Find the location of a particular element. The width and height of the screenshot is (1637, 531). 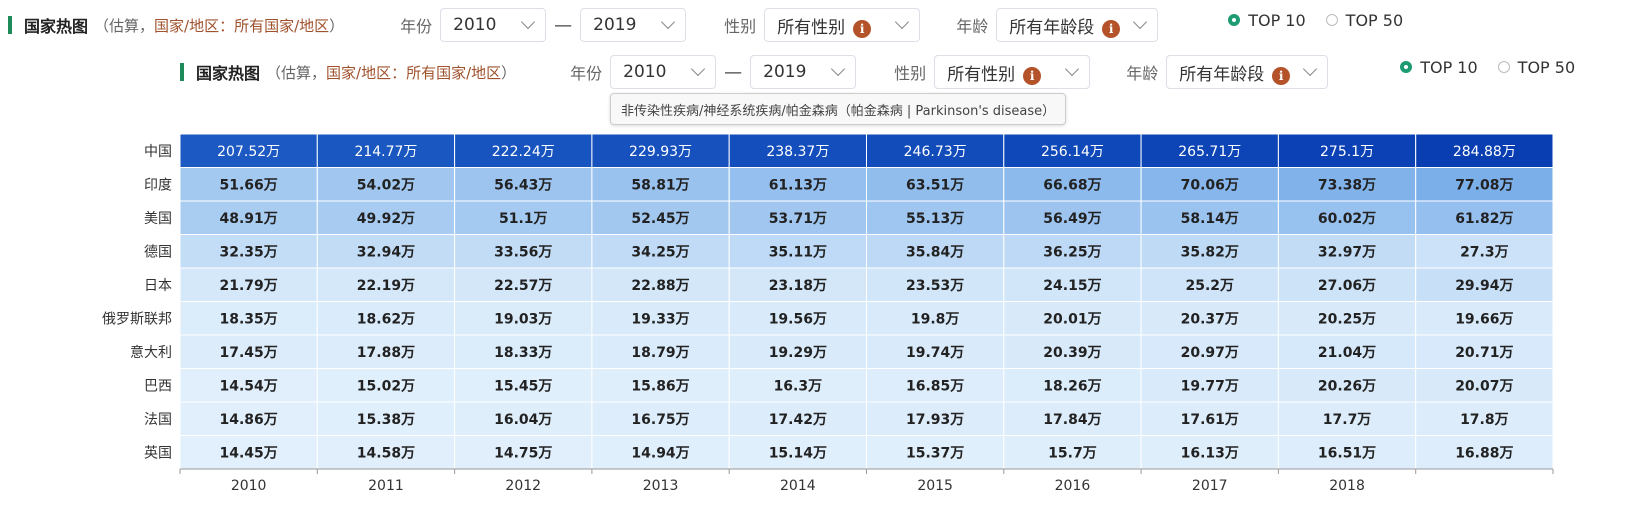

cell-value-label: 32.97万 is located at coordinates (1347, 252).